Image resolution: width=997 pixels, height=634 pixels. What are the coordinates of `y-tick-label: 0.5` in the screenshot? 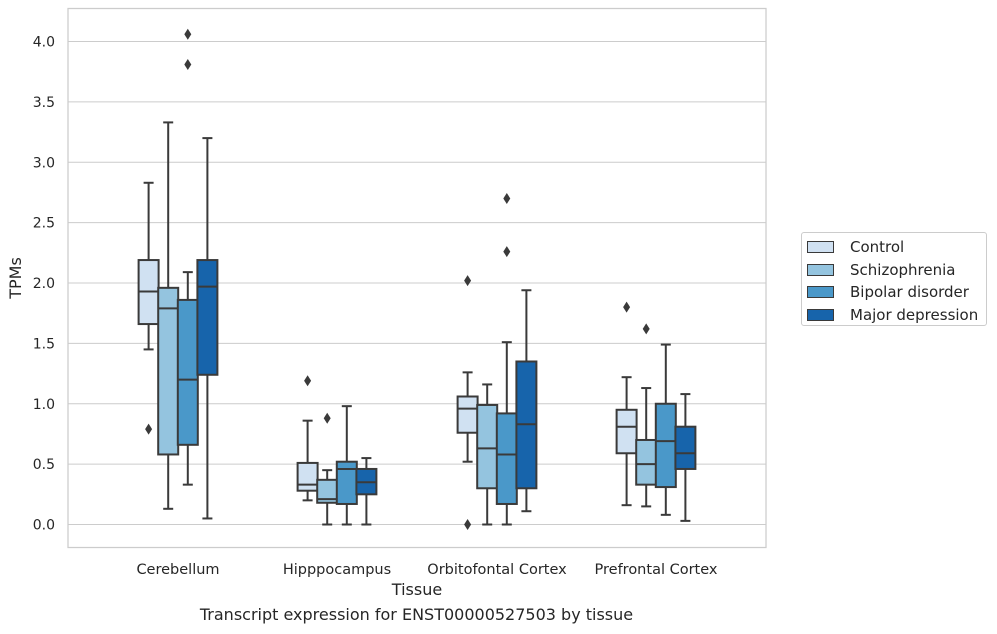 It's located at (44, 465).